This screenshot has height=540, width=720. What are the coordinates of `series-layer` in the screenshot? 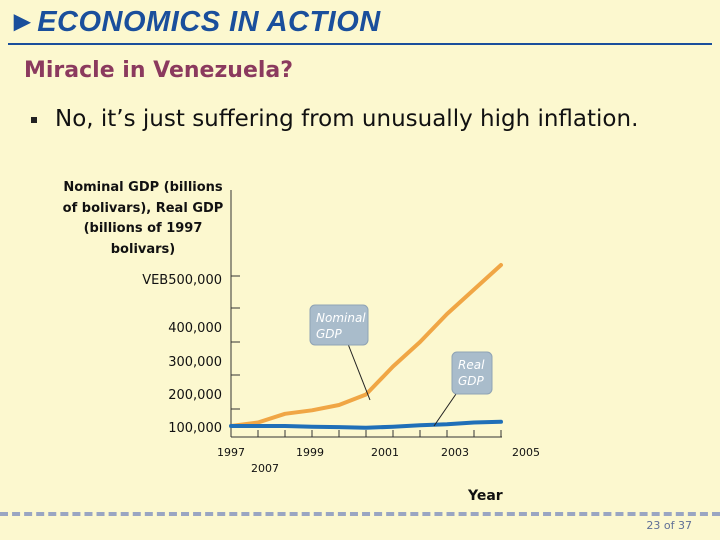 It's located at (366, 346).